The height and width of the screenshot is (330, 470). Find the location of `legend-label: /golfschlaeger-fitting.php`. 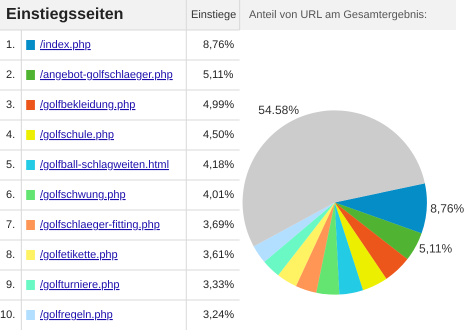

legend-label: /golfschlaeger-fitting.php is located at coordinates (100, 225).